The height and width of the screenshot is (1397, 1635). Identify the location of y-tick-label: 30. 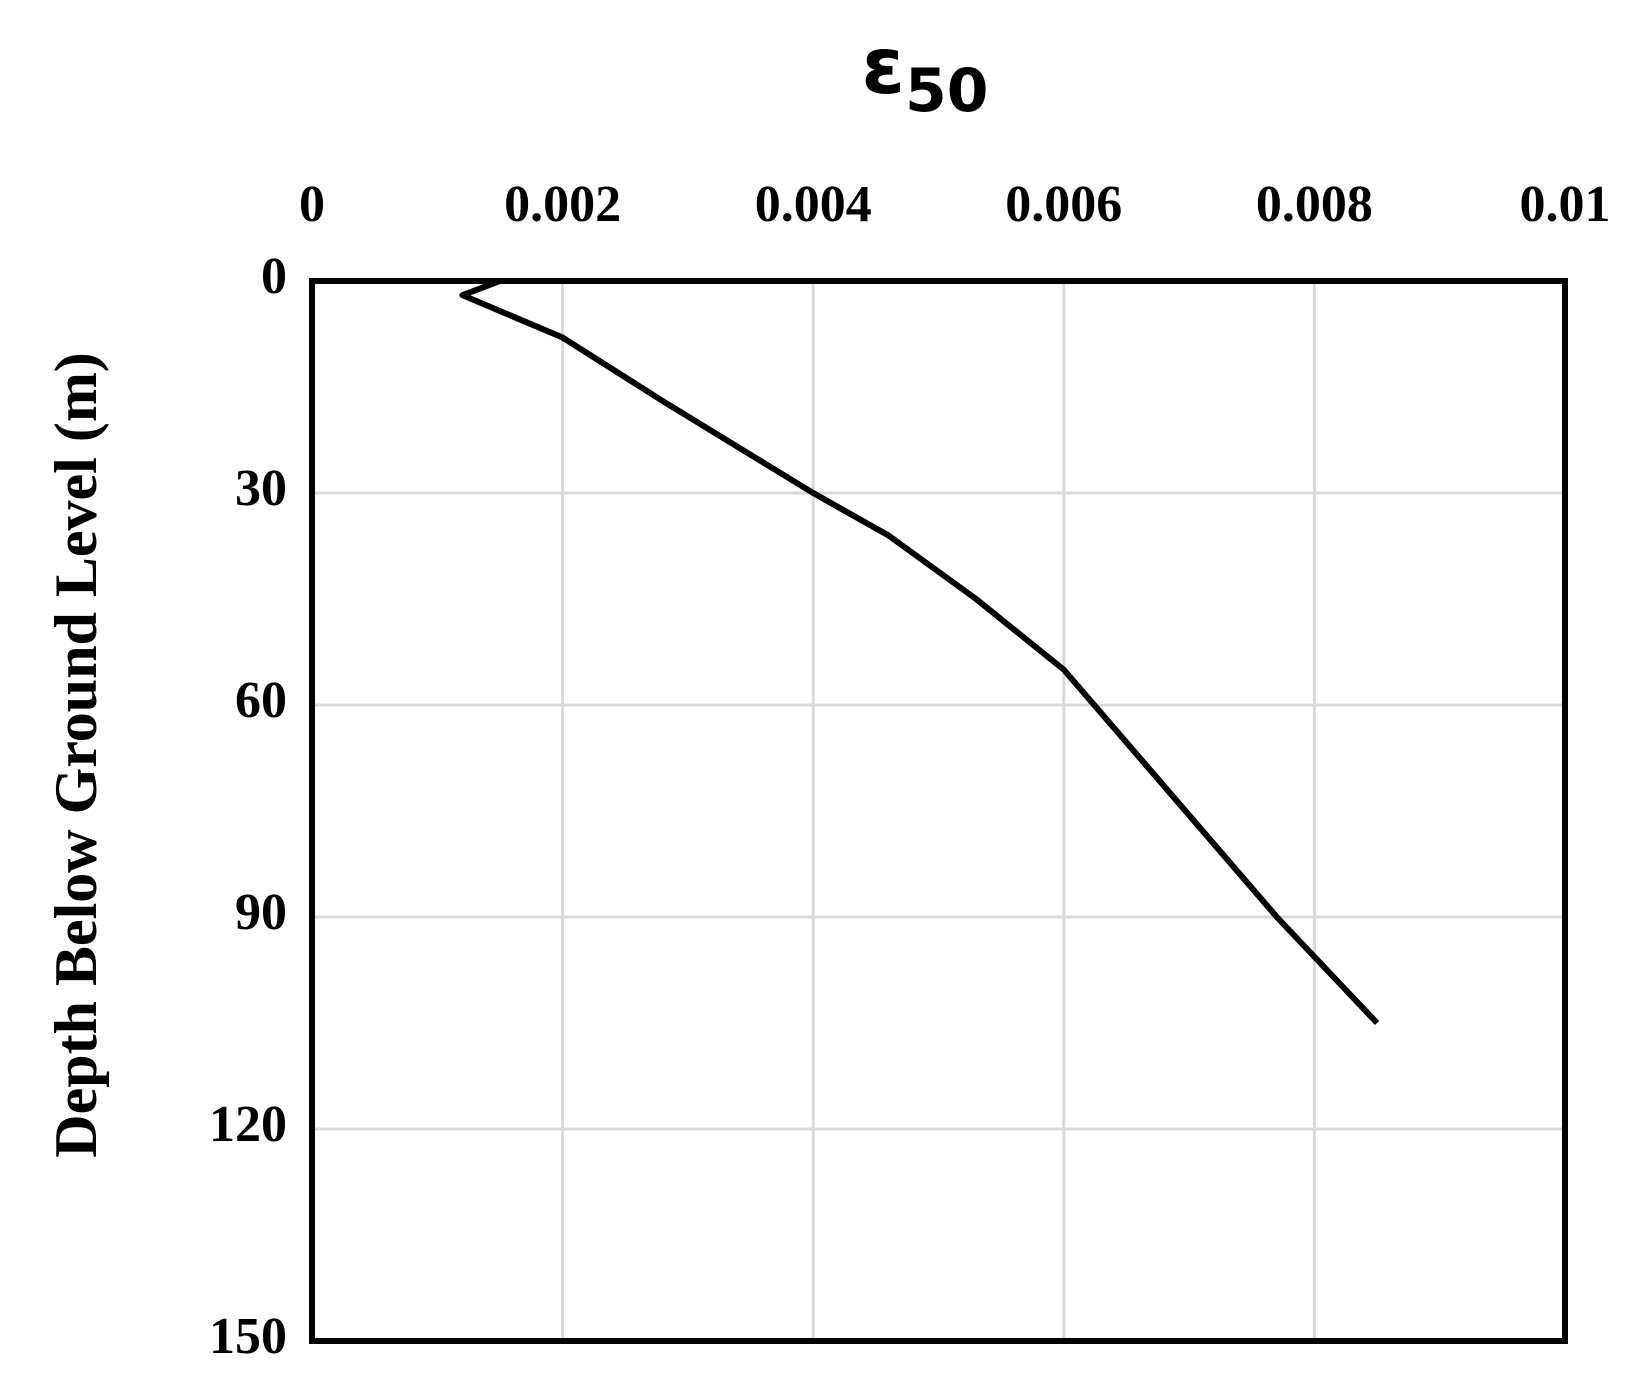
(261, 488).